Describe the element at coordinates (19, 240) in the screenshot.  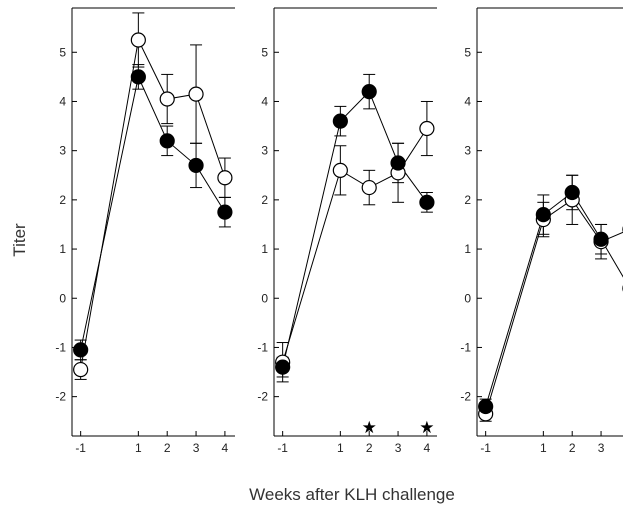
I see `y-axis-title: Titer` at that location.